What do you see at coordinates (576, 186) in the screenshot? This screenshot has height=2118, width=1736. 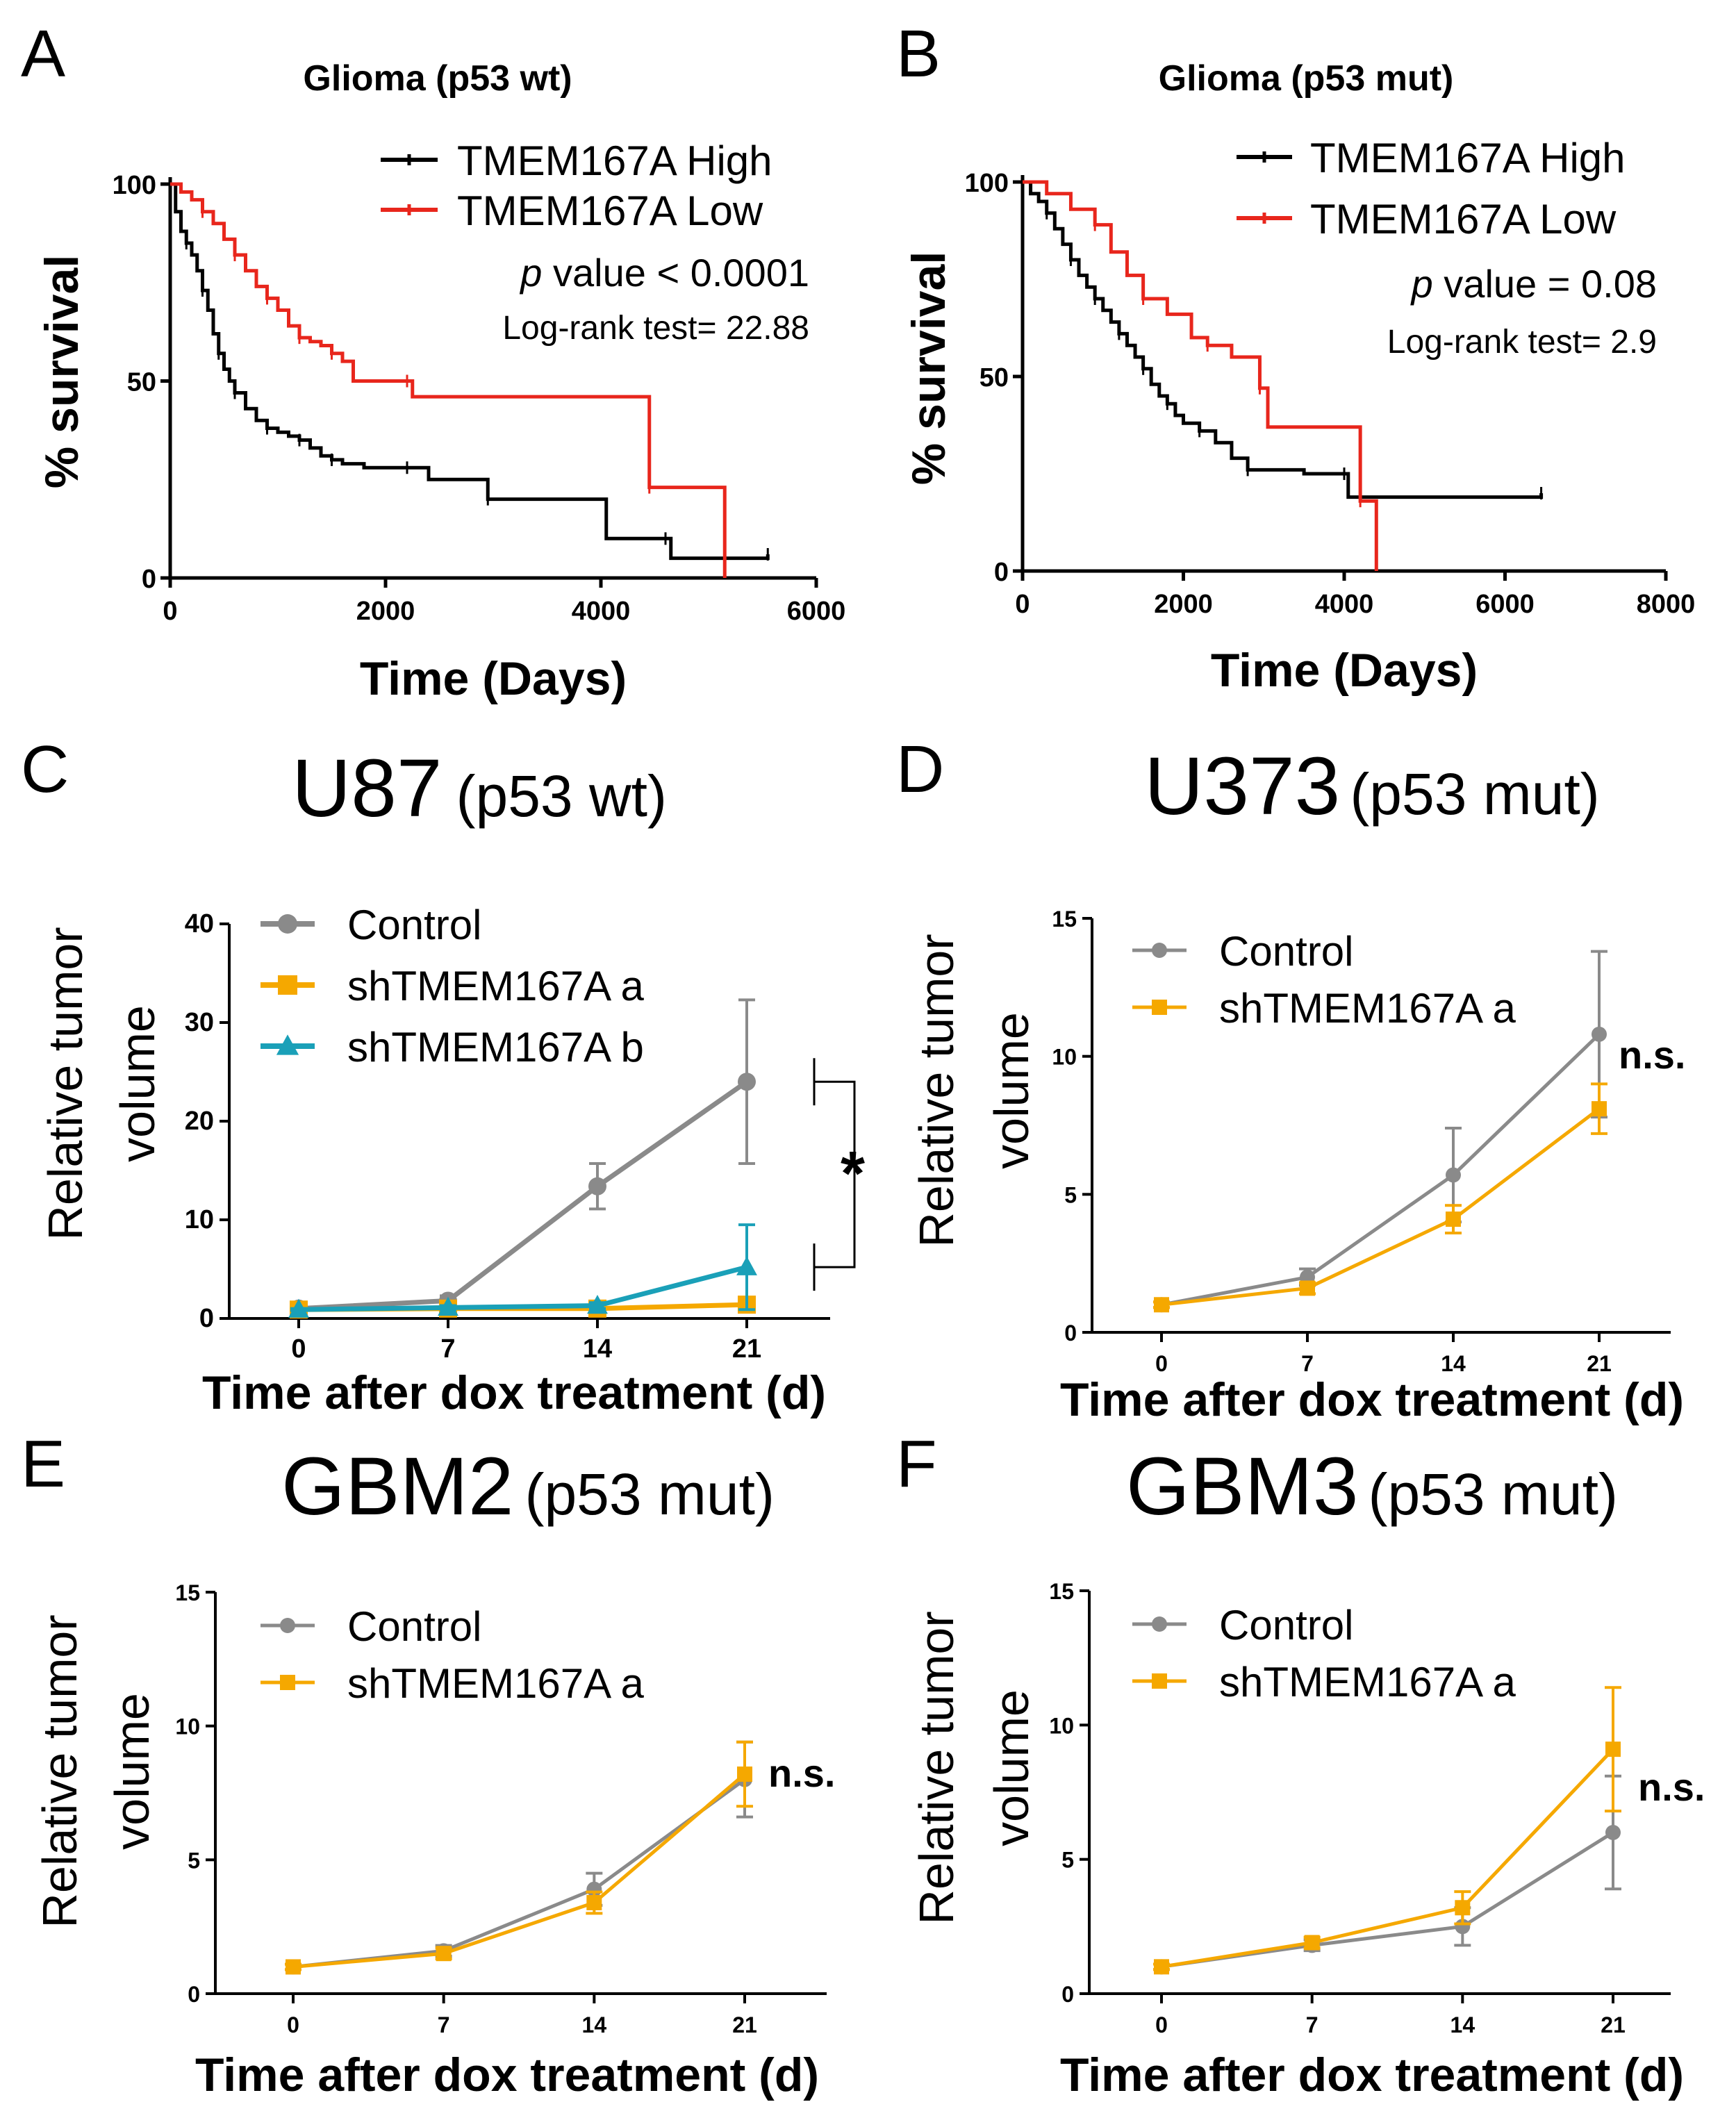 I see `panel-a-legend: TMEM167A High TMEM167A Low` at bounding box center [576, 186].